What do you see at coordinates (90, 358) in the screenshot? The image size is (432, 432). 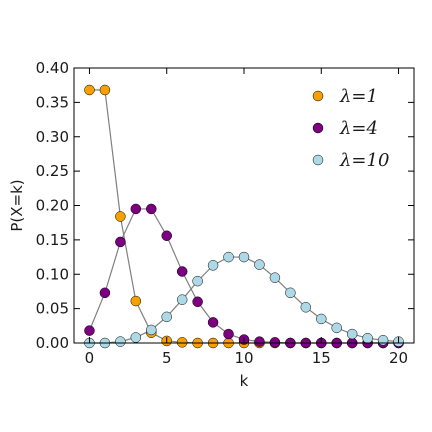 I see `x-tick-label: 0` at bounding box center [90, 358].